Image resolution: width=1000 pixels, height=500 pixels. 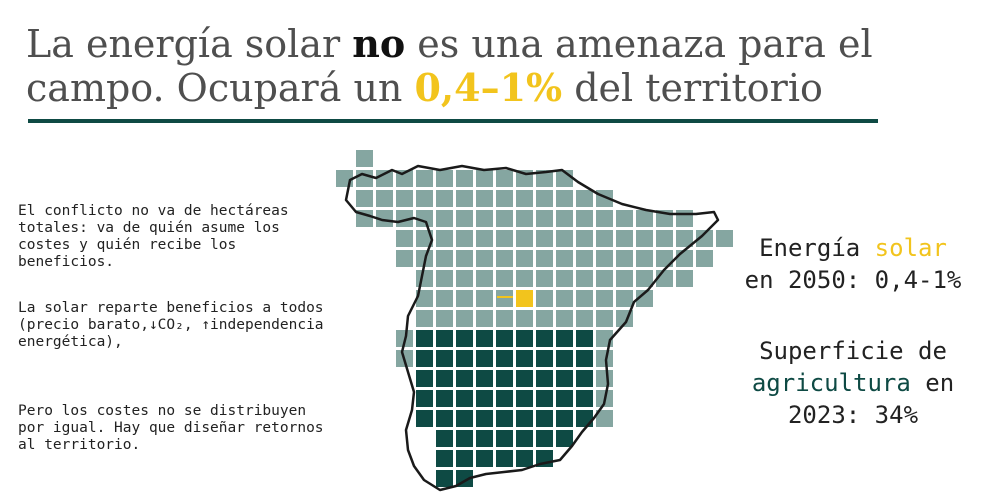 What do you see at coordinates (853, 351) in the screenshot?
I see `agriculture-stat-line1: Superficie de` at bounding box center [853, 351].